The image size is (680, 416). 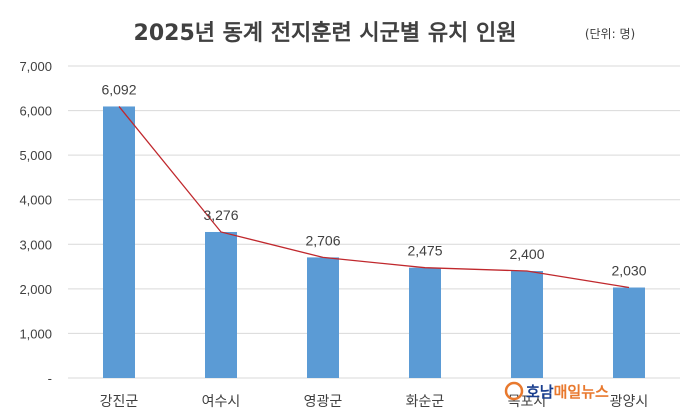 What do you see at coordinates (35, 111) in the screenshot?
I see `y-tick-label: 6,000` at bounding box center [35, 111].